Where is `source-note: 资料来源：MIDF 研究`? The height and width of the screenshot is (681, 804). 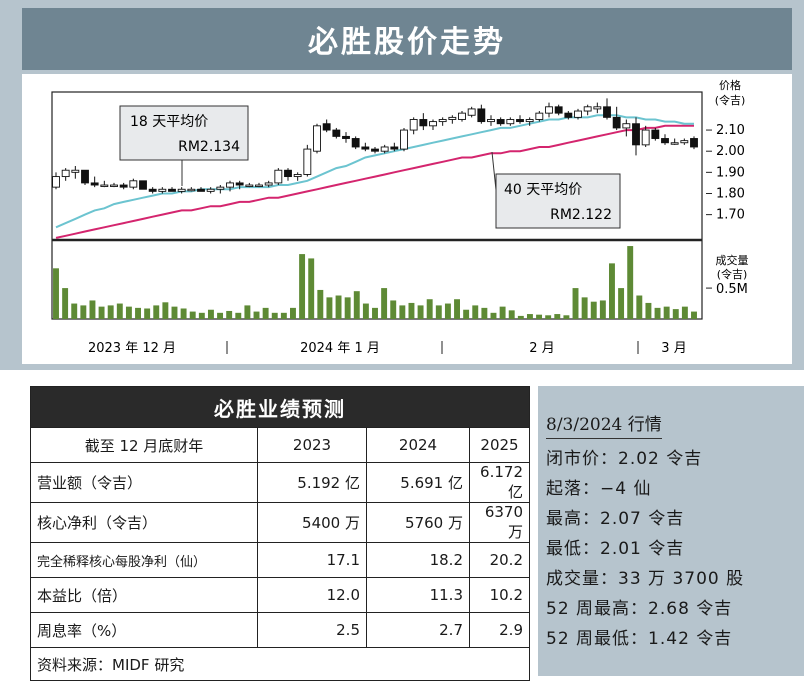
source-note: 资料来源：MIDF 研究 is located at coordinates (280, 664).